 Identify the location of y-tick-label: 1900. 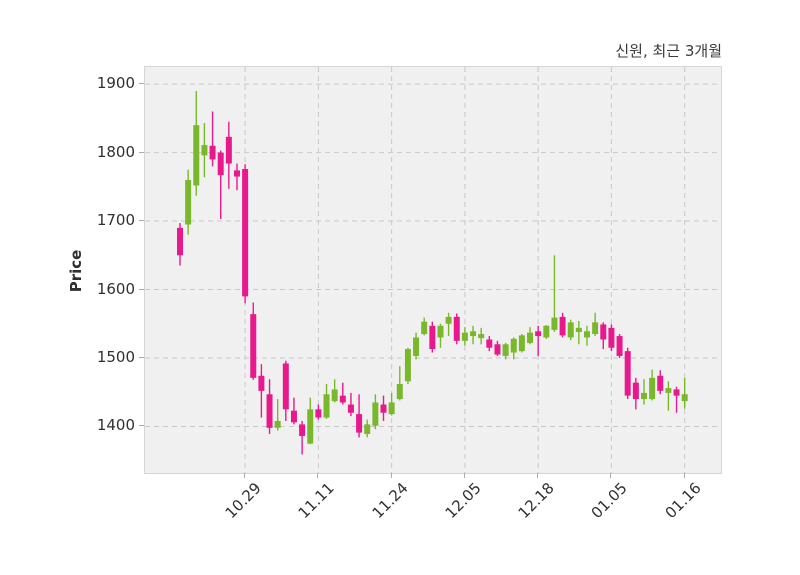
(115, 83).